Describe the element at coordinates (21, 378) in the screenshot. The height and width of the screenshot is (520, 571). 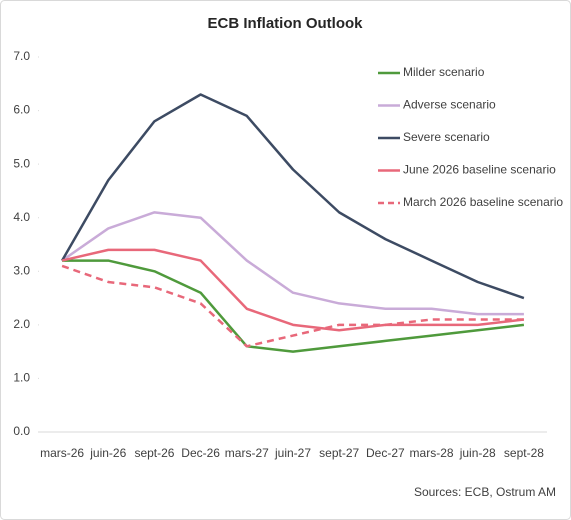
I see `y-tick-label: 1.0` at that location.